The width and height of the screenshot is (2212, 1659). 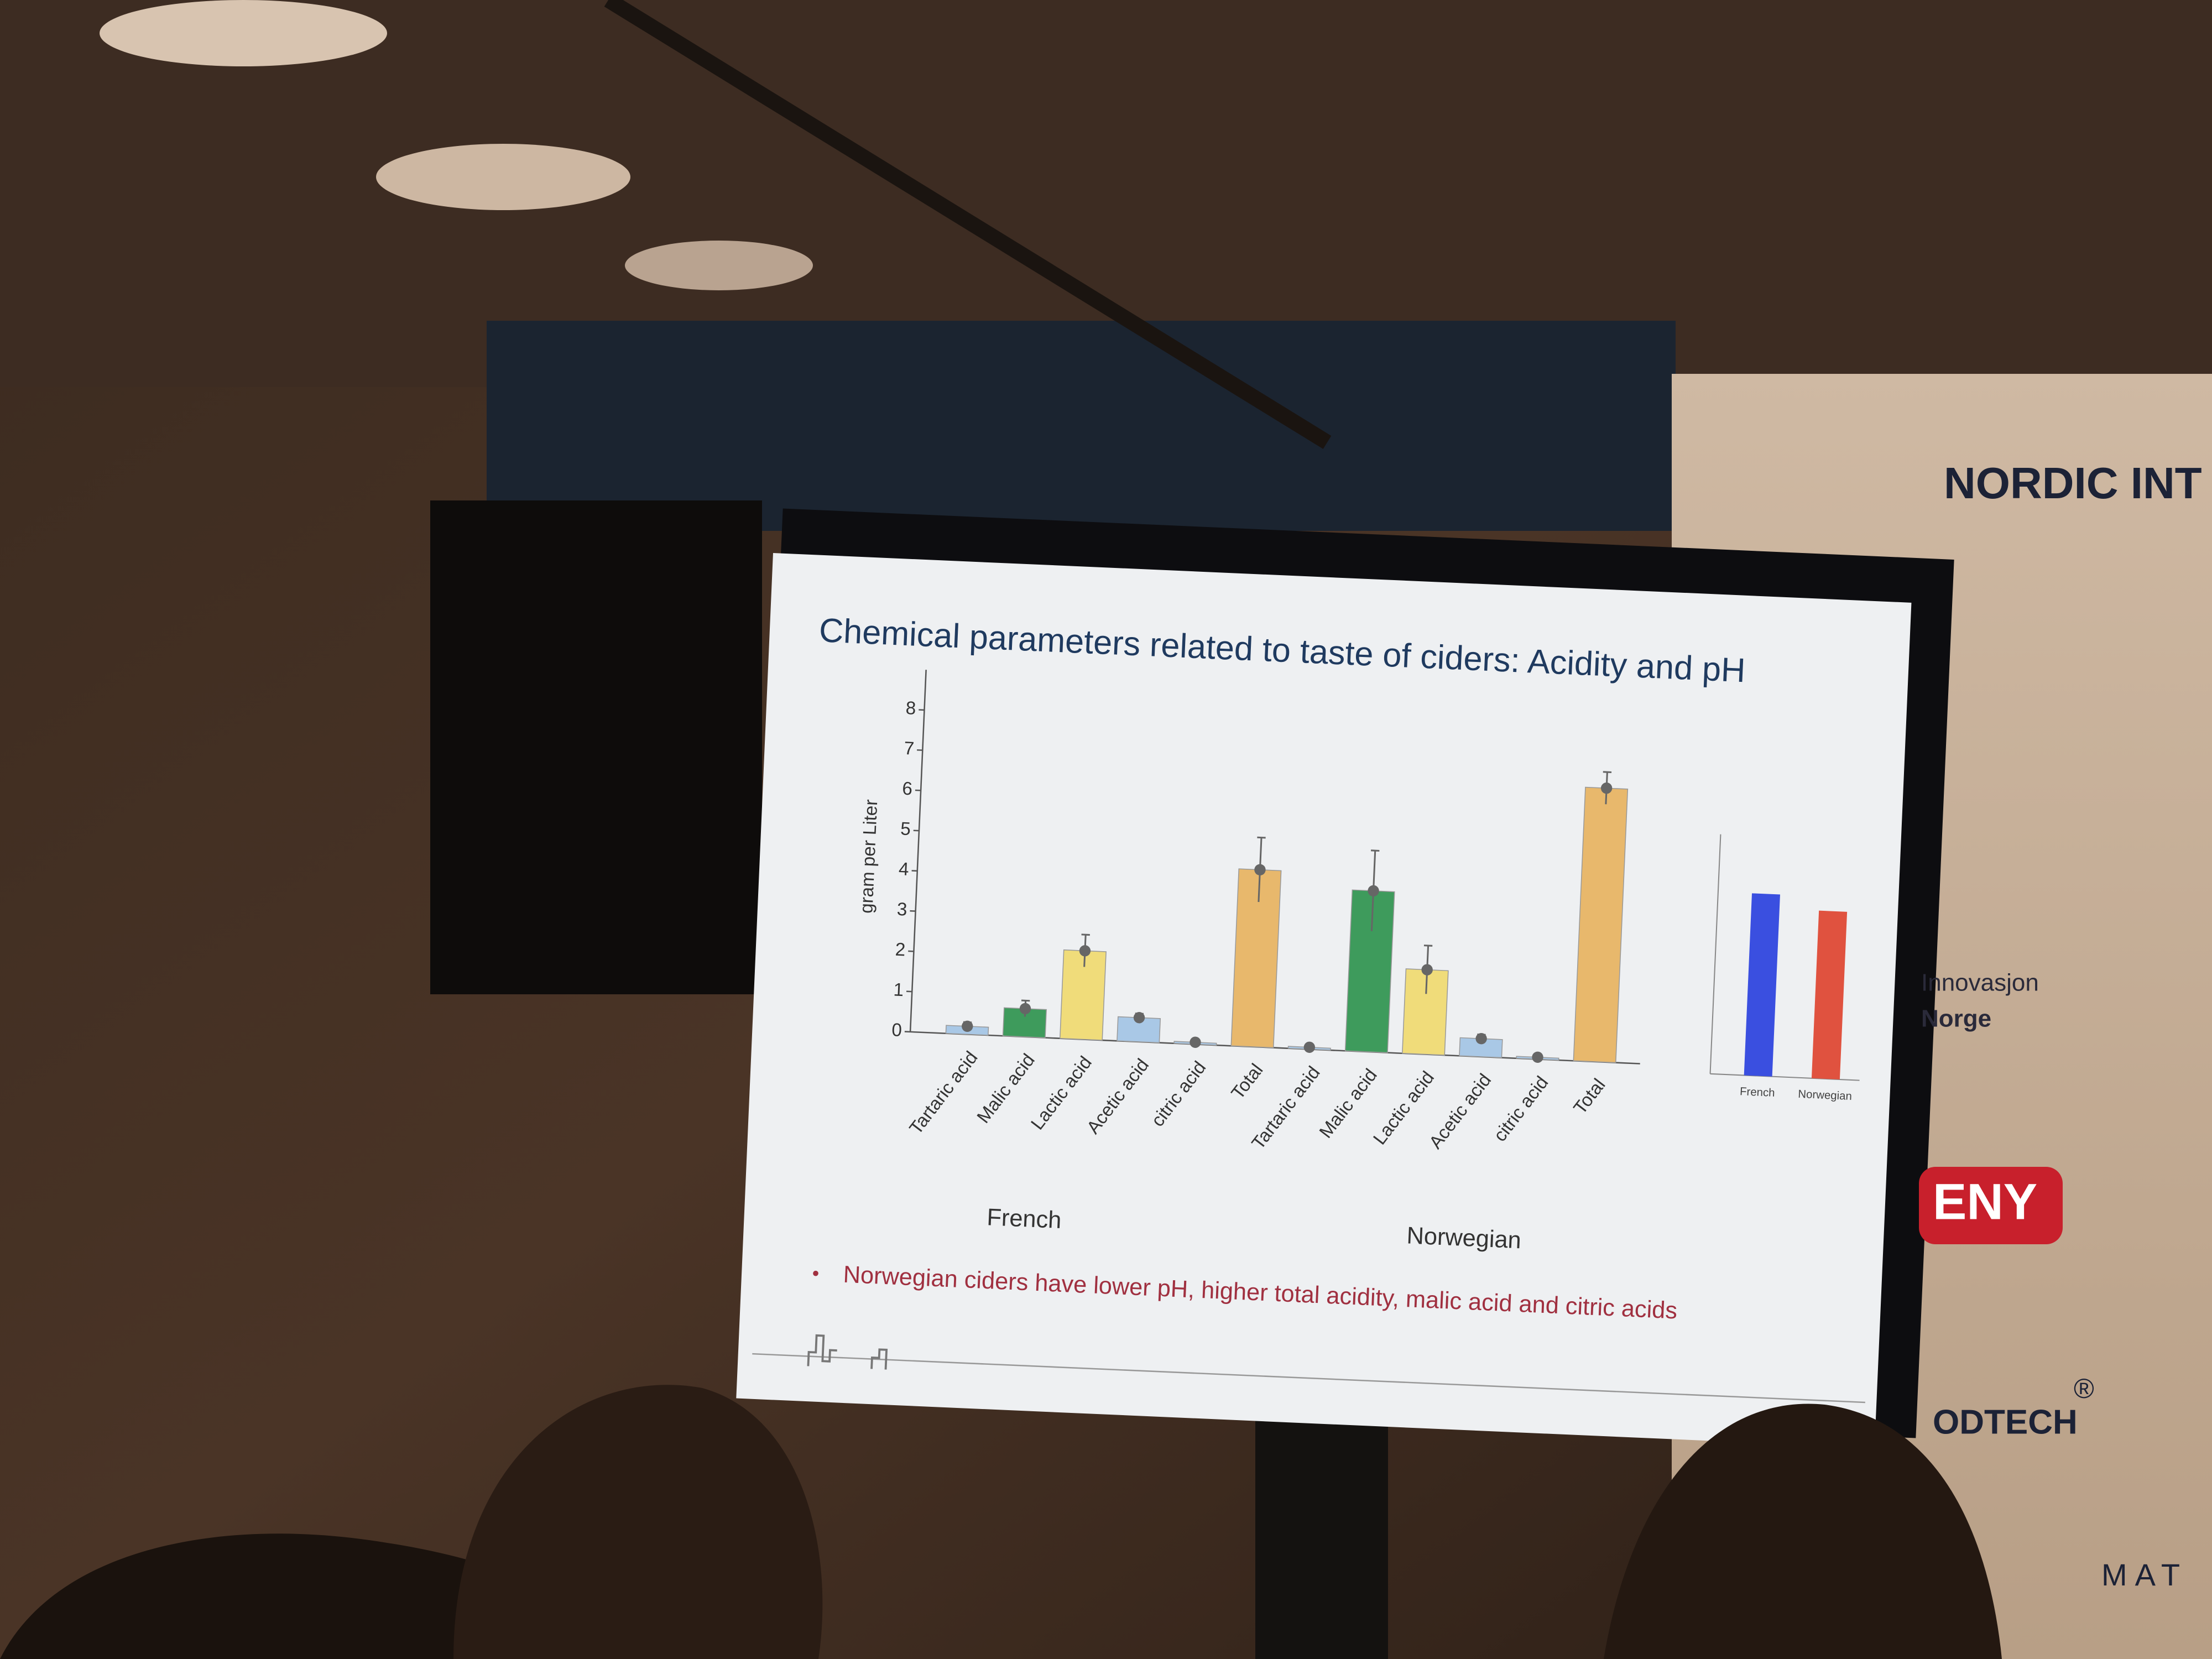 I want to click on speaker, so click(x=596, y=747).